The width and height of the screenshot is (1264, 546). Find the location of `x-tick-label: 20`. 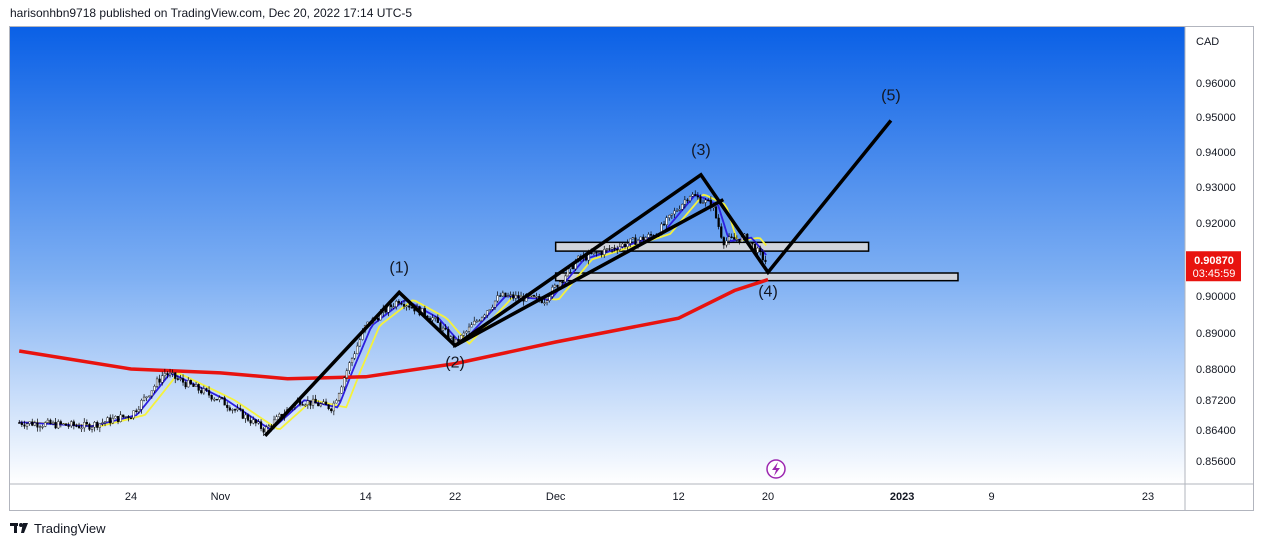

x-tick-label: 20 is located at coordinates (768, 497).